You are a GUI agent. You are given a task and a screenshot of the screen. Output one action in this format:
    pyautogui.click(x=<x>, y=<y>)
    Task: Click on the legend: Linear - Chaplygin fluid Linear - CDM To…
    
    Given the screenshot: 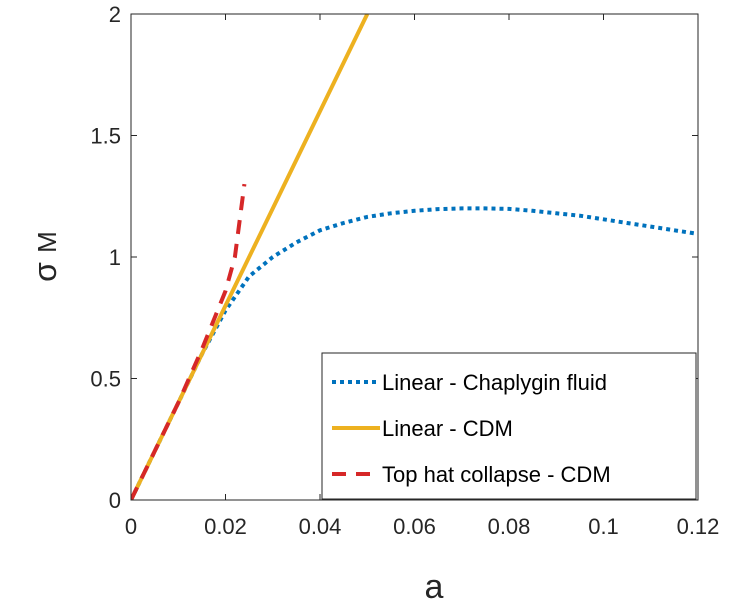 What is the action you would take?
    pyautogui.click(x=509, y=426)
    